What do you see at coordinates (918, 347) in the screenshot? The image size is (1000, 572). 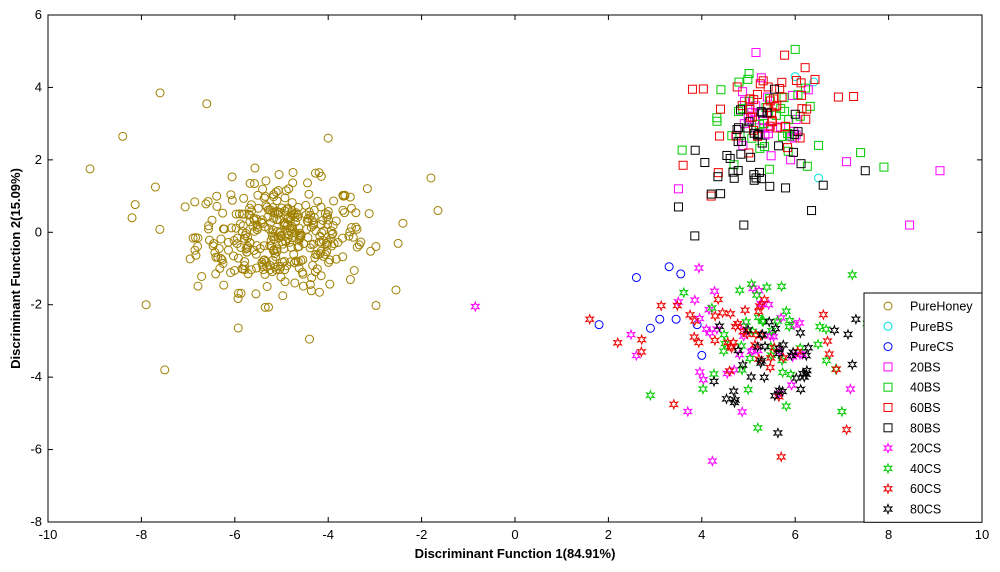 I see `legend-item: PureCS` at bounding box center [918, 347].